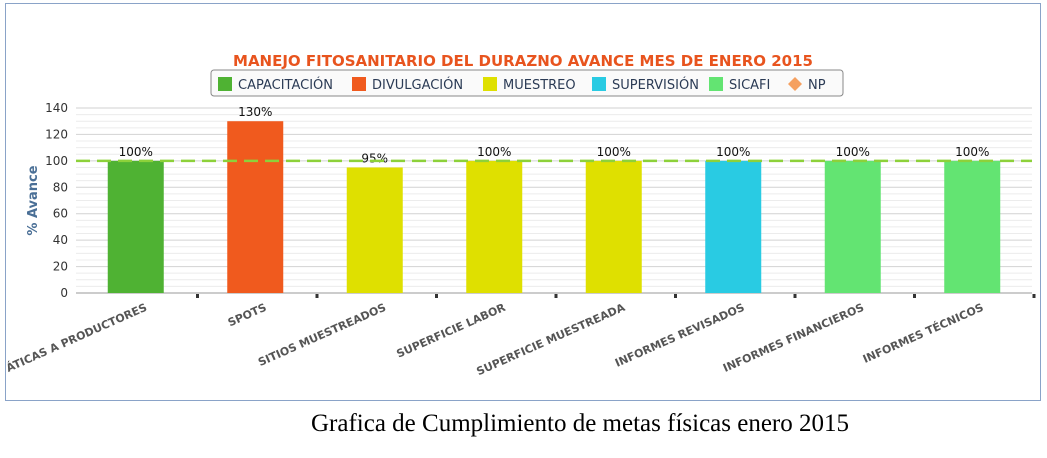  What do you see at coordinates (853, 152) in the screenshot?
I see `data-label-7: 100%` at bounding box center [853, 152].